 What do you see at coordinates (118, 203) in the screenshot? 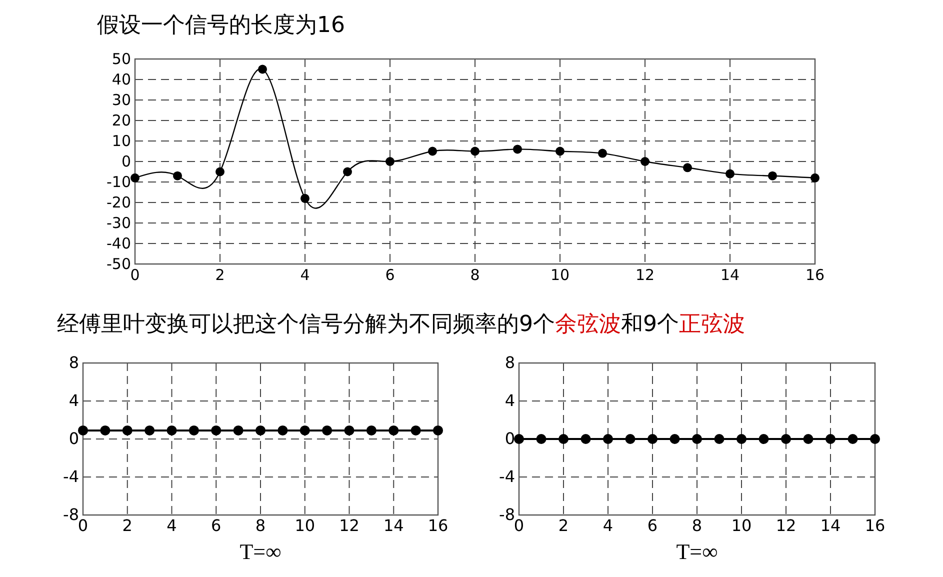
I see `y-tick-label: -20` at bounding box center [118, 203].